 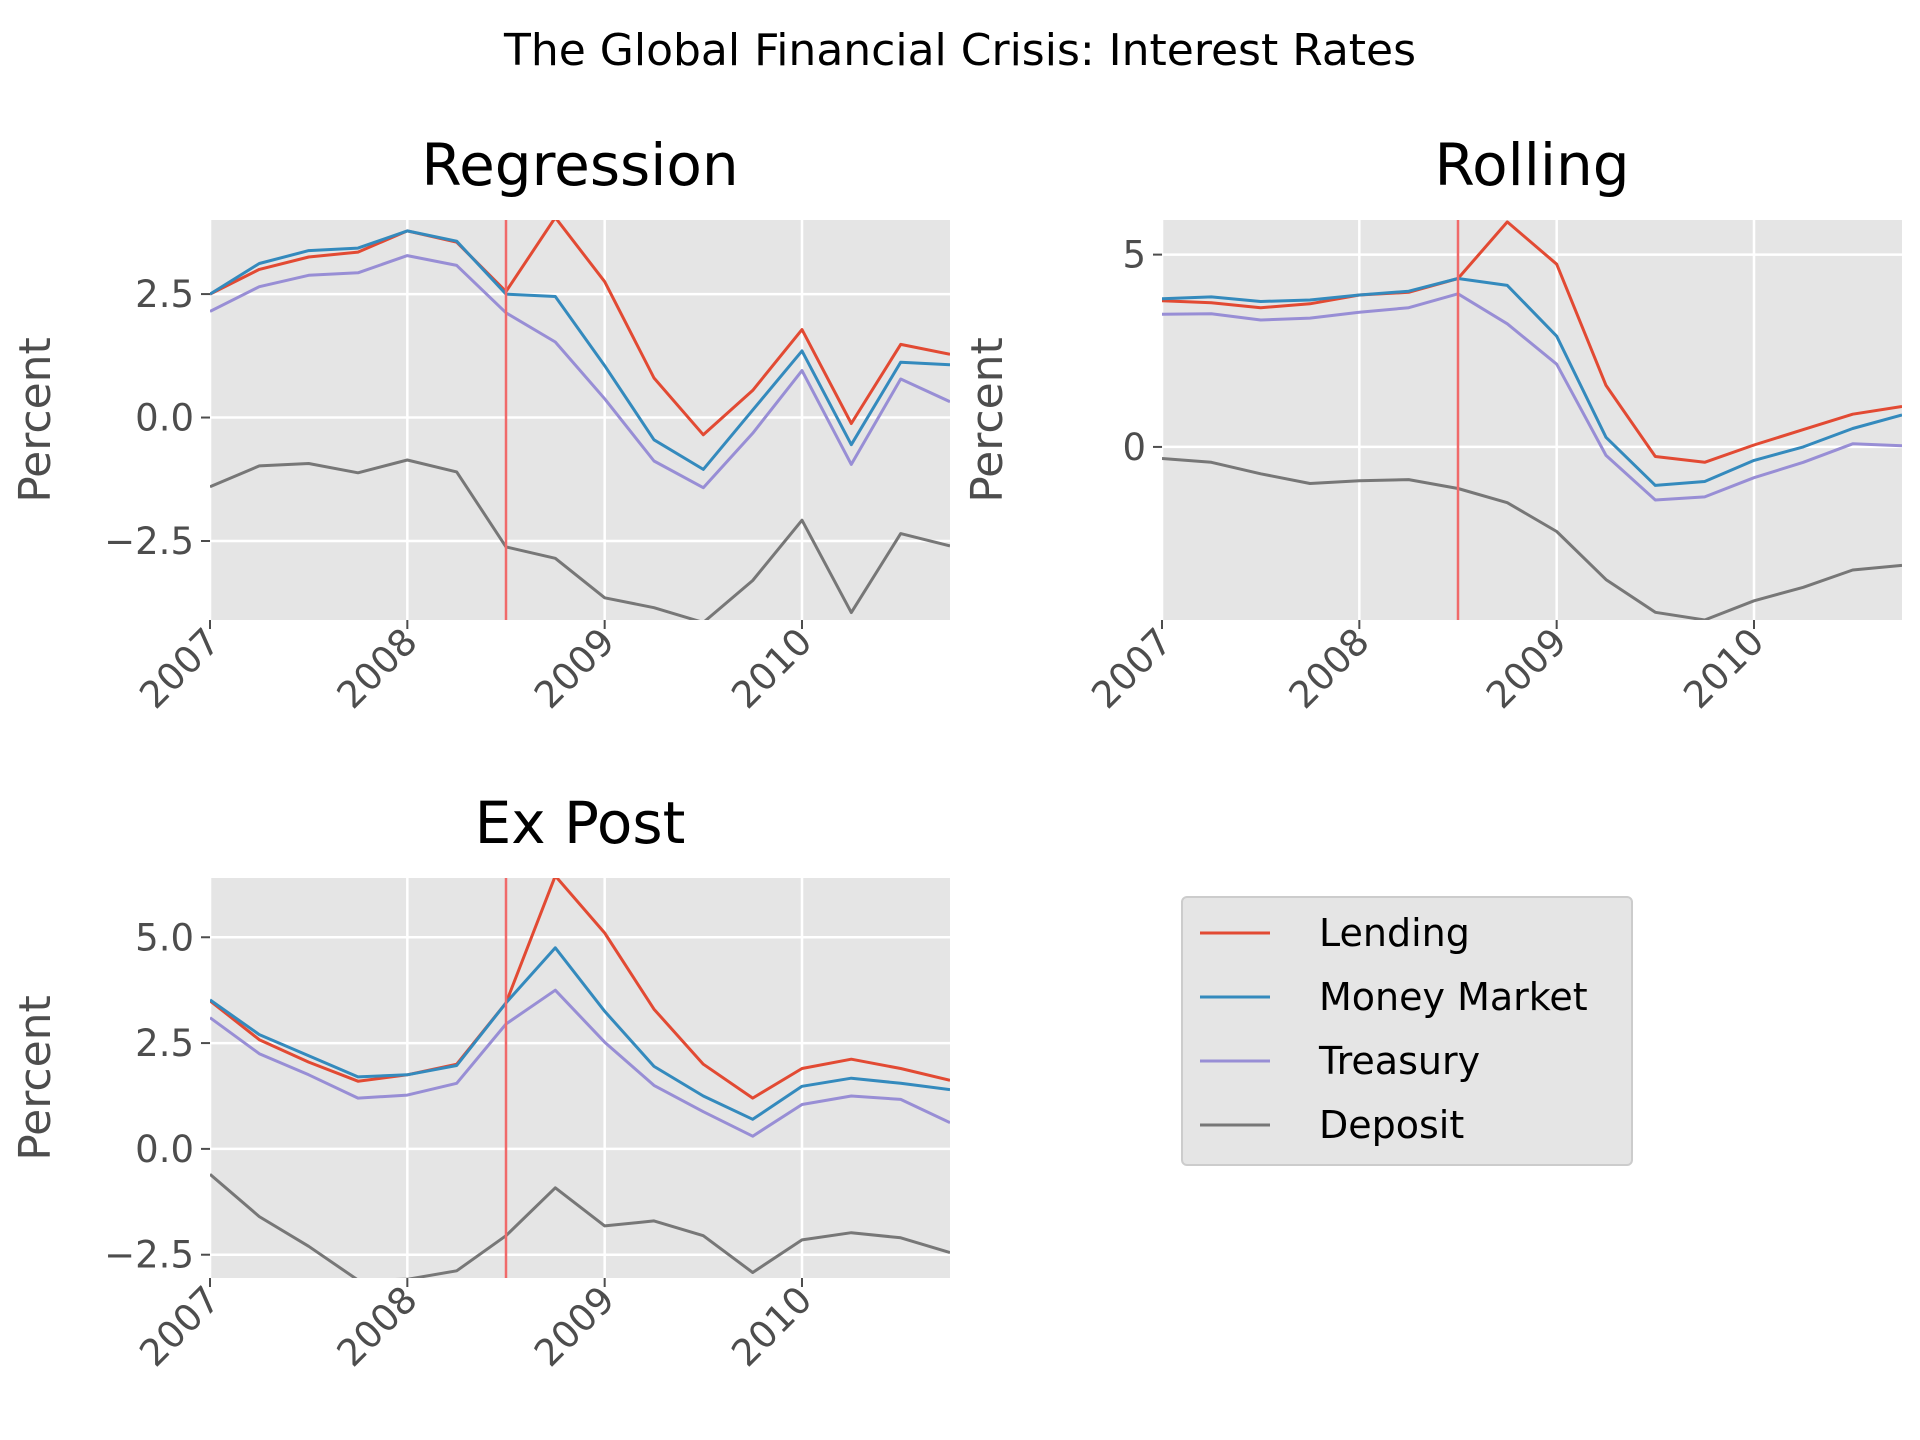 What do you see at coordinates (164, 937) in the screenshot?
I see `y-tick-label: 5.0` at bounding box center [164, 937].